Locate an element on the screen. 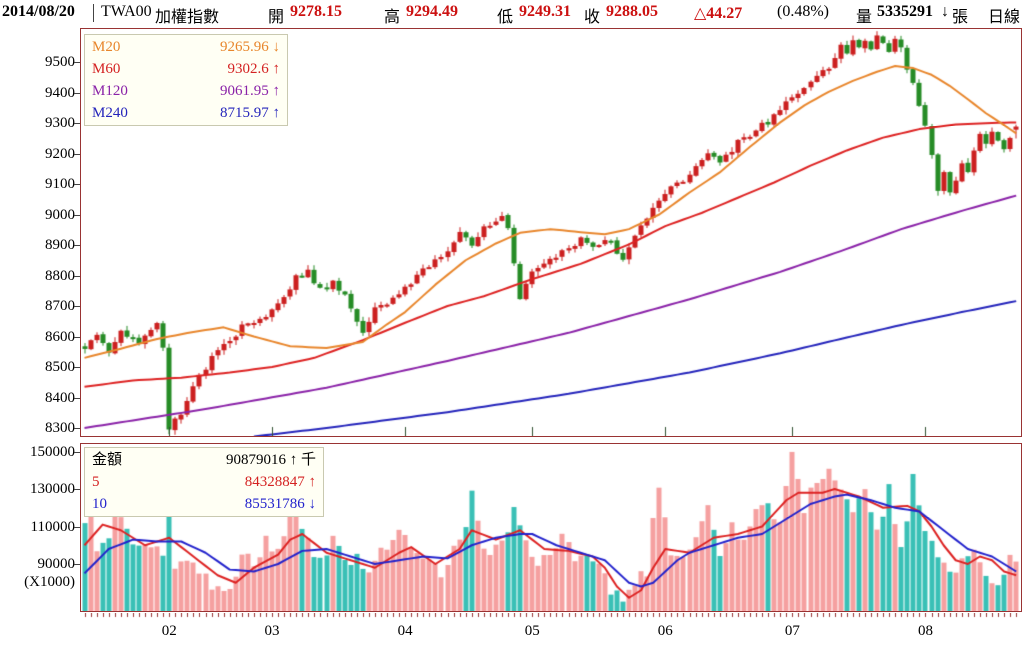  low-value: 9249.31 is located at coordinates (545, 11).